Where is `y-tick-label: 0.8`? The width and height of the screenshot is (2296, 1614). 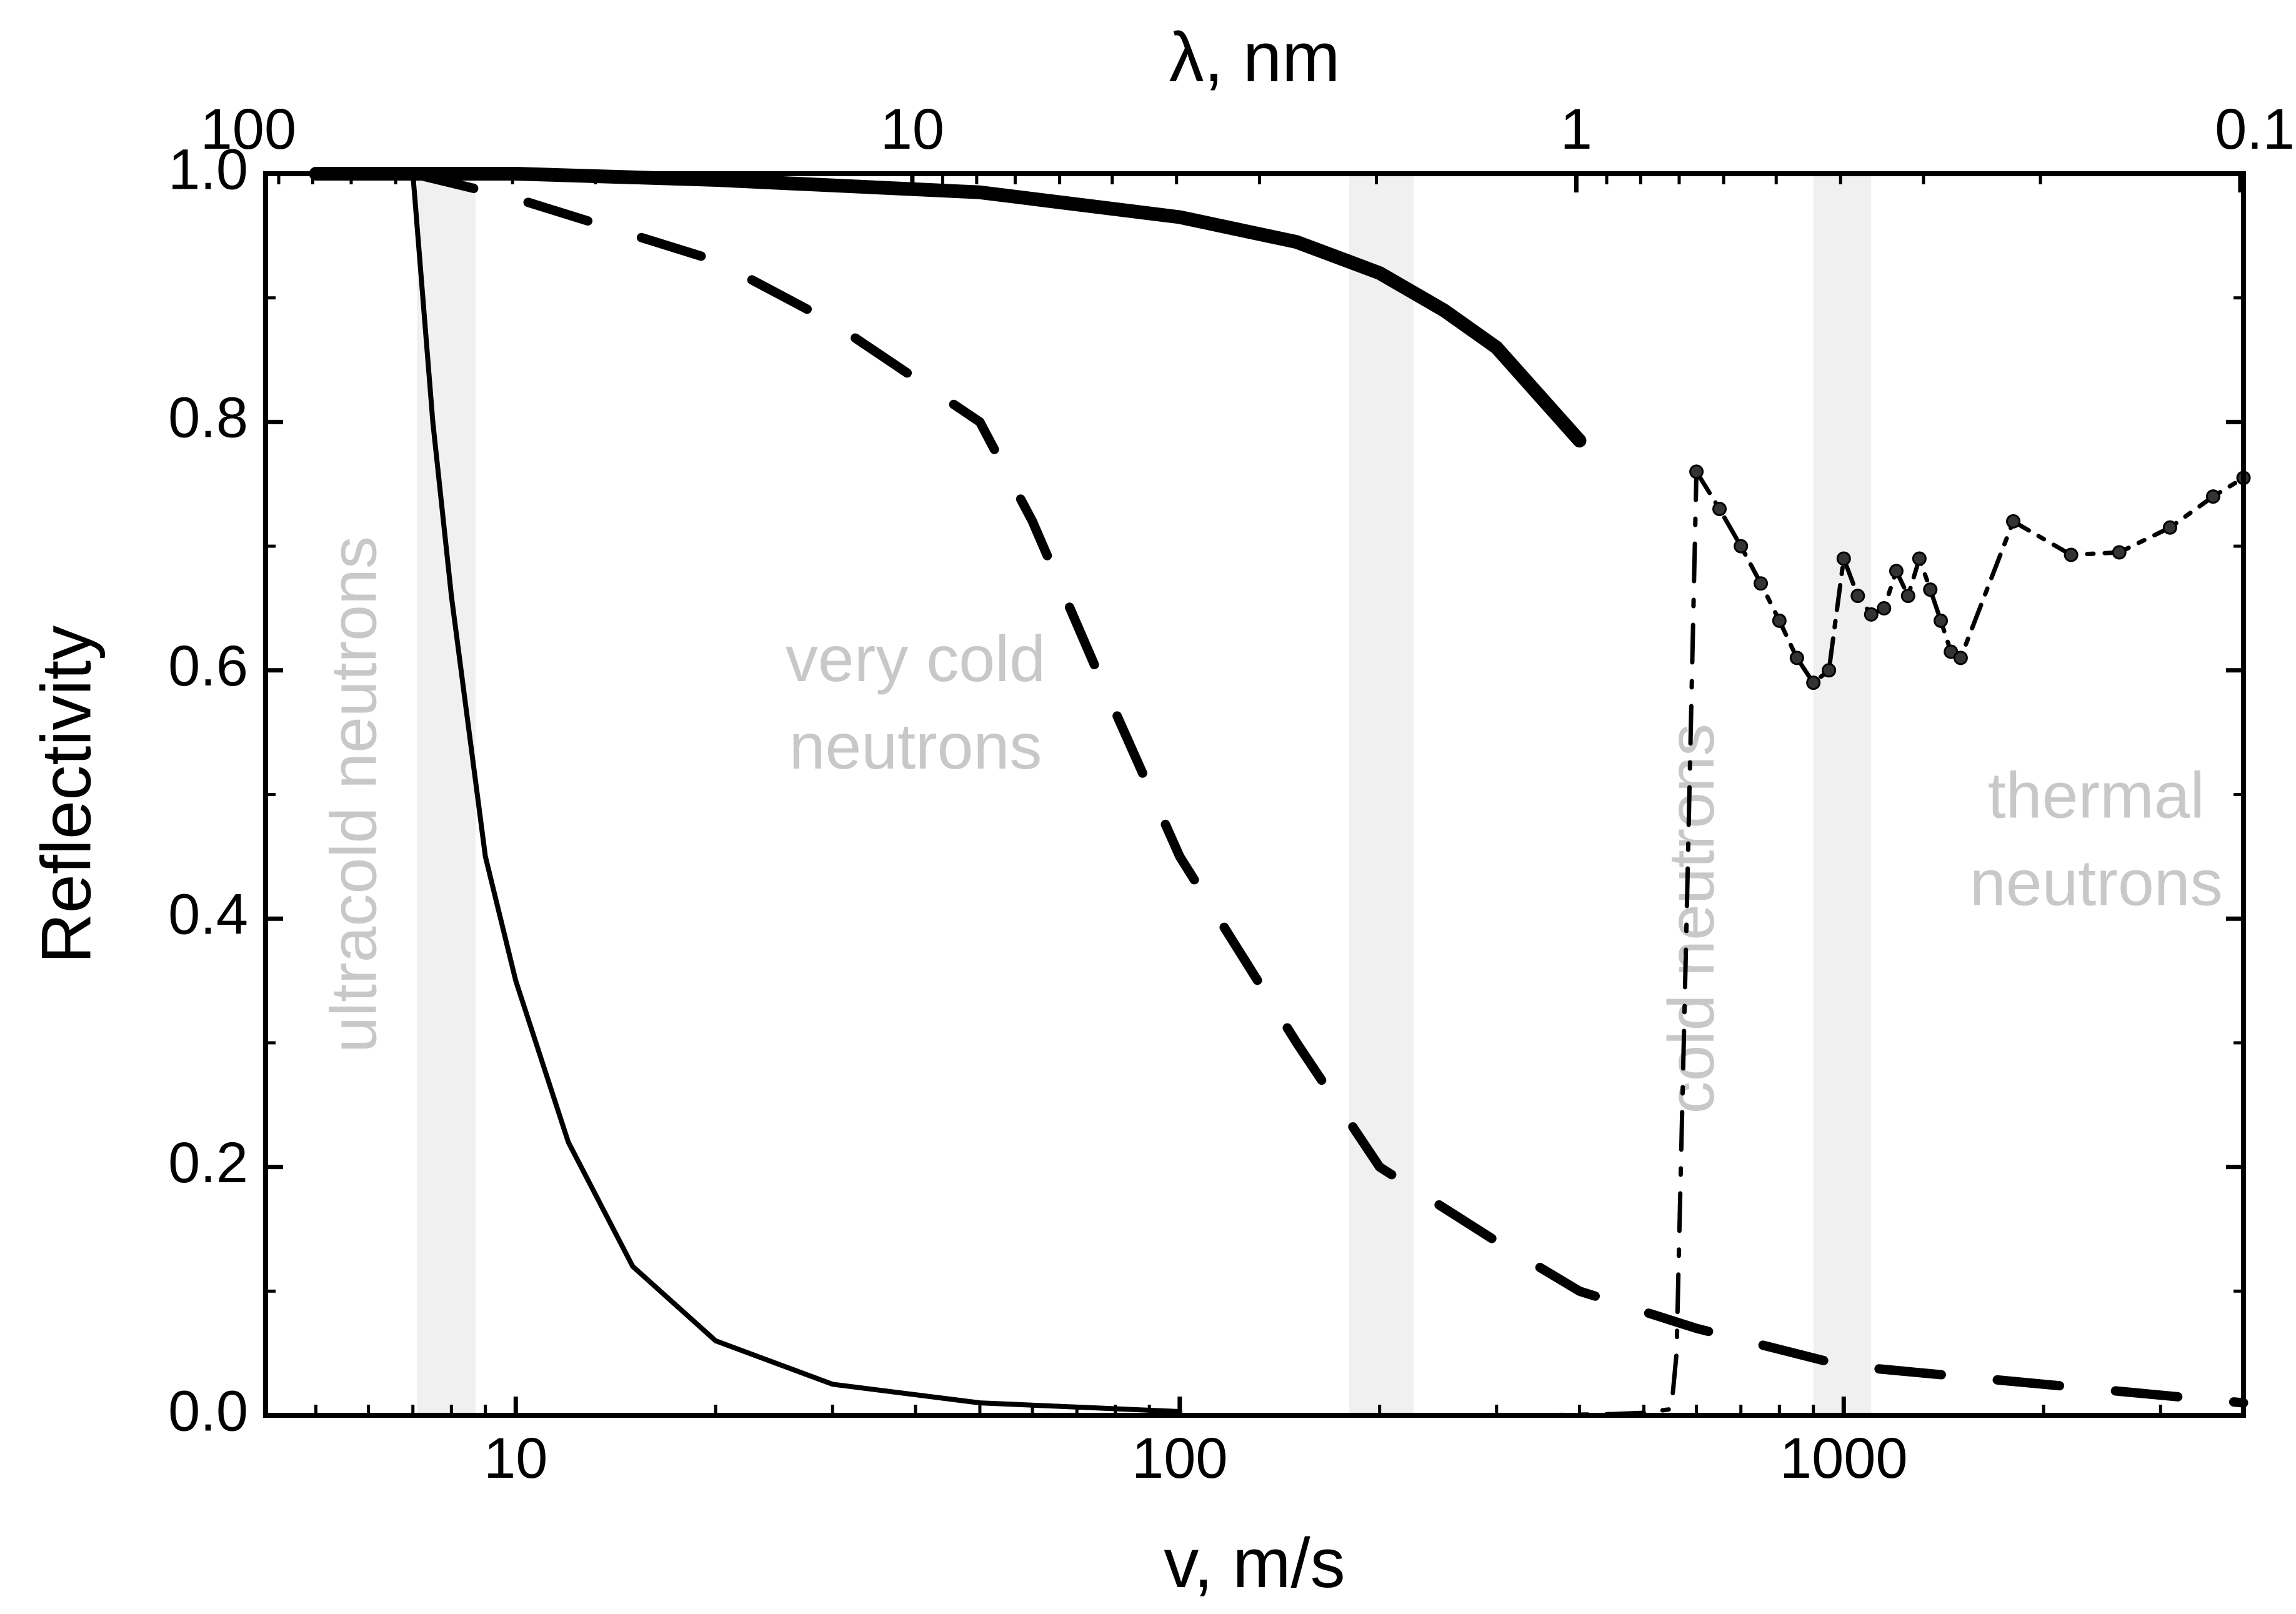
y-tick-label: 0.8 is located at coordinates (208, 418).